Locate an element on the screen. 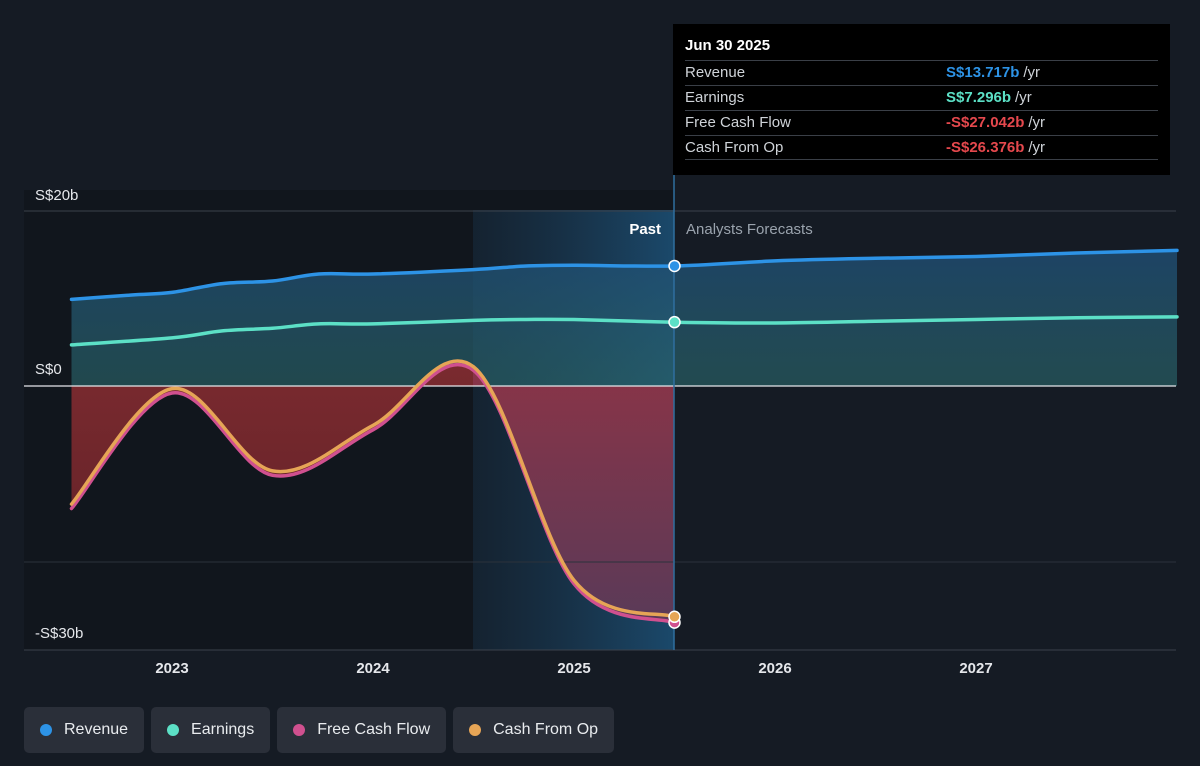 This screenshot has width=1200, height=766. cashflow-area-recent is located at coordinates (573, 496).